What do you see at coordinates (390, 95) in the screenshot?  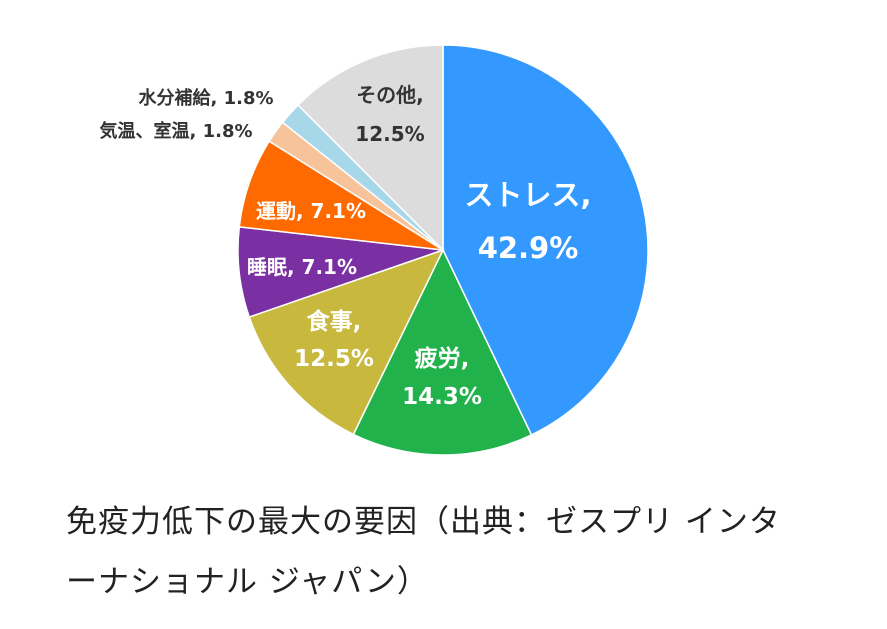 I see `slice-label-7: その他,` at bounding box center [390, 95].